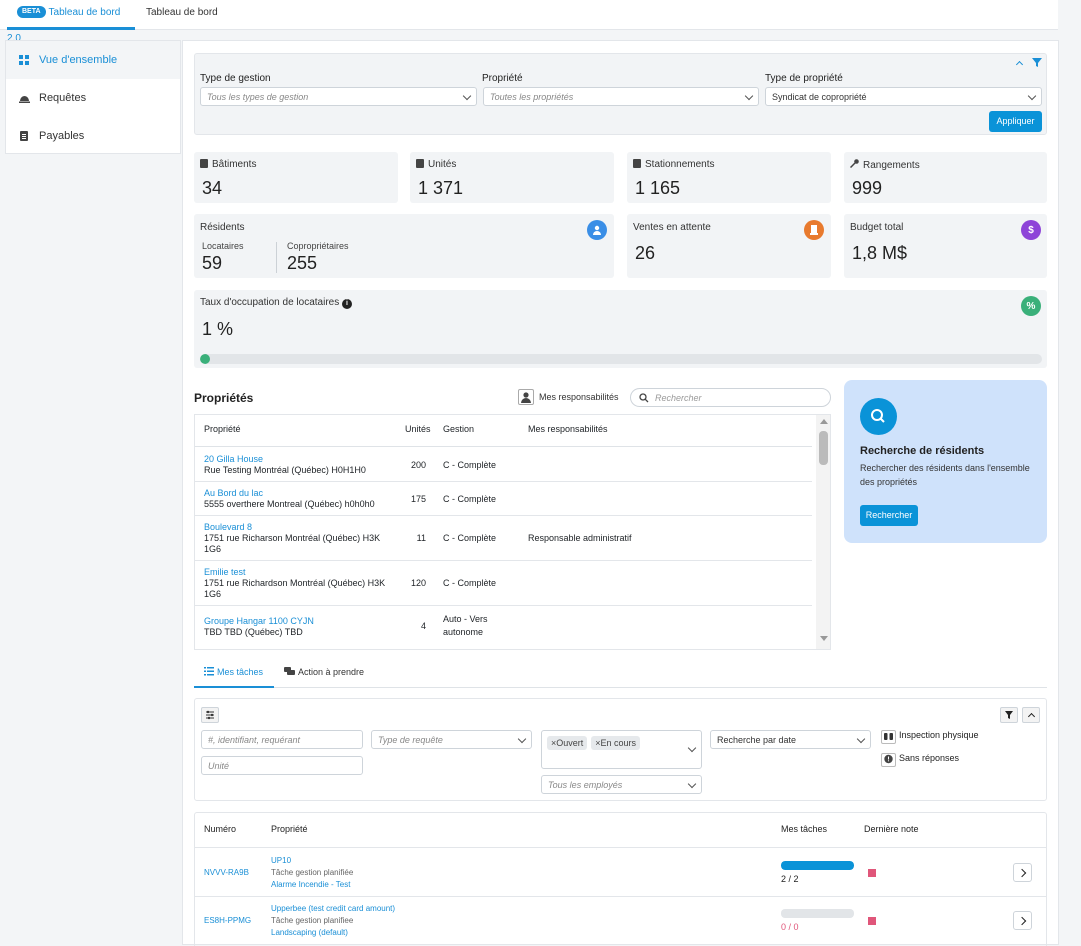  What do you see at coordinates (71, 22) in the screenshot?
I see `tab-dashboard-2: BETA Tableau de bord 2.0` at bounding box center [71, 22].